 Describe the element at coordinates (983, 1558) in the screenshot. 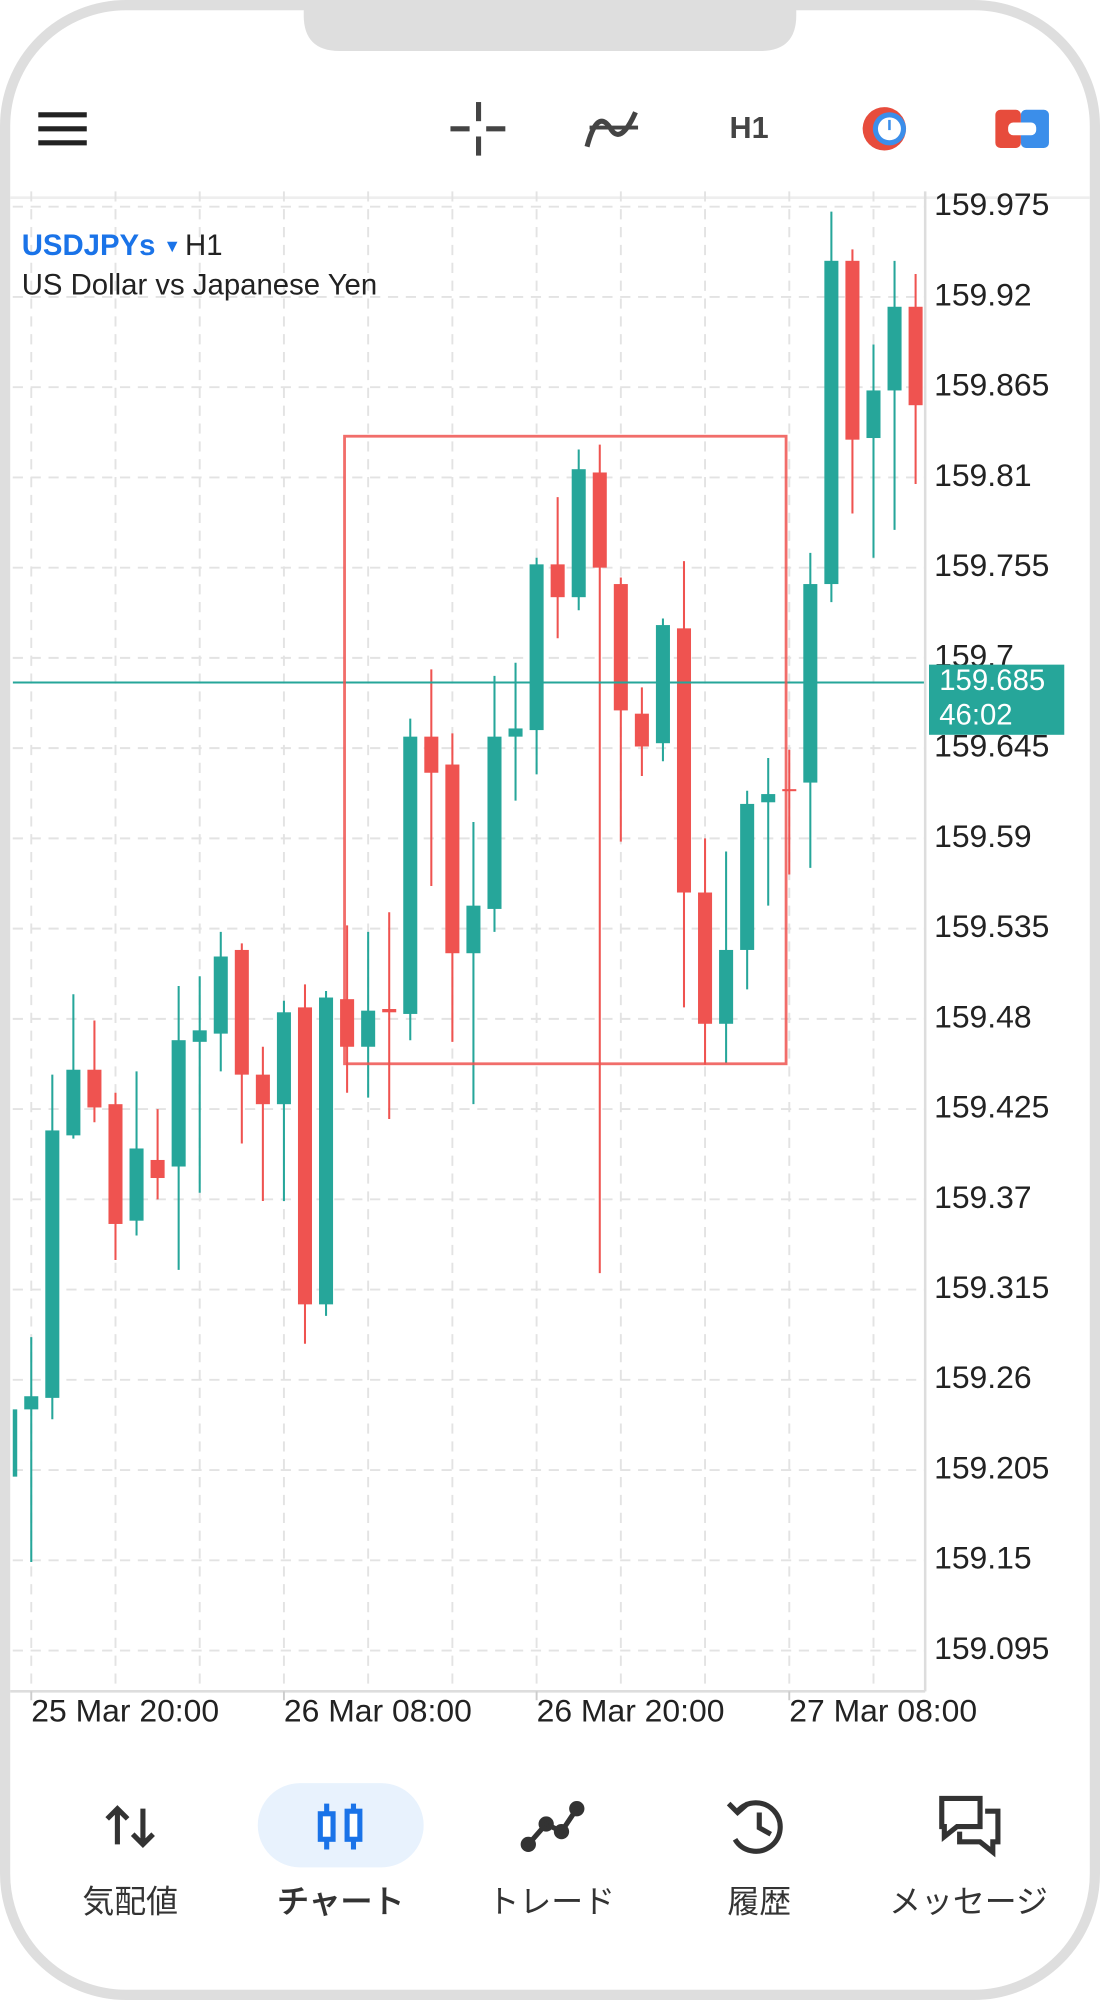

I see `y-tick-label: 159.15` at that location.